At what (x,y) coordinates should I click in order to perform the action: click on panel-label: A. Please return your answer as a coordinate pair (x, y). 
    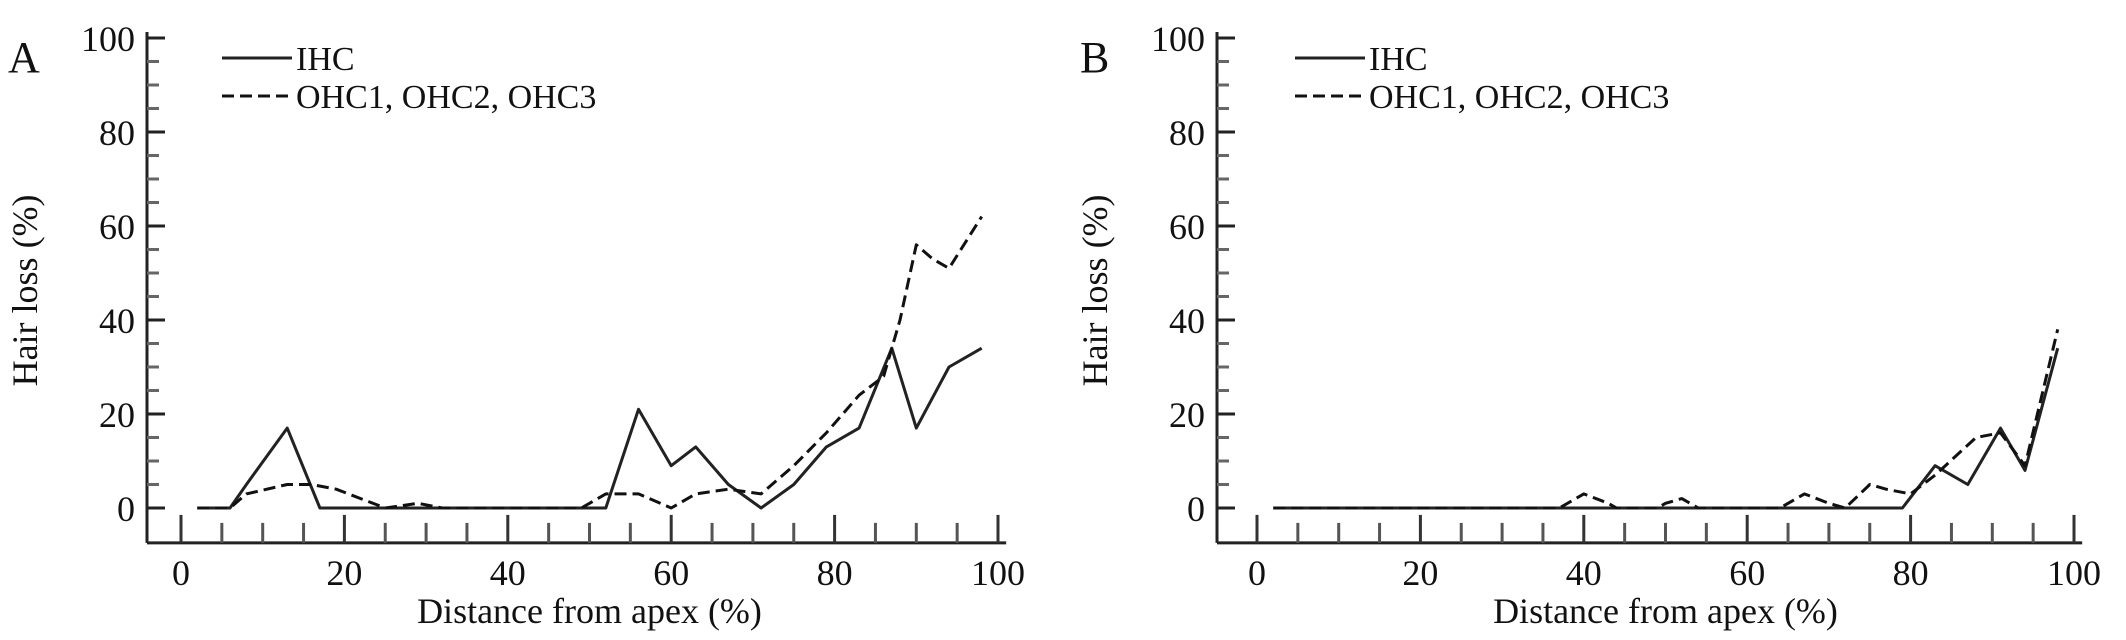
    Looking at the image, I should click on (24, 57).